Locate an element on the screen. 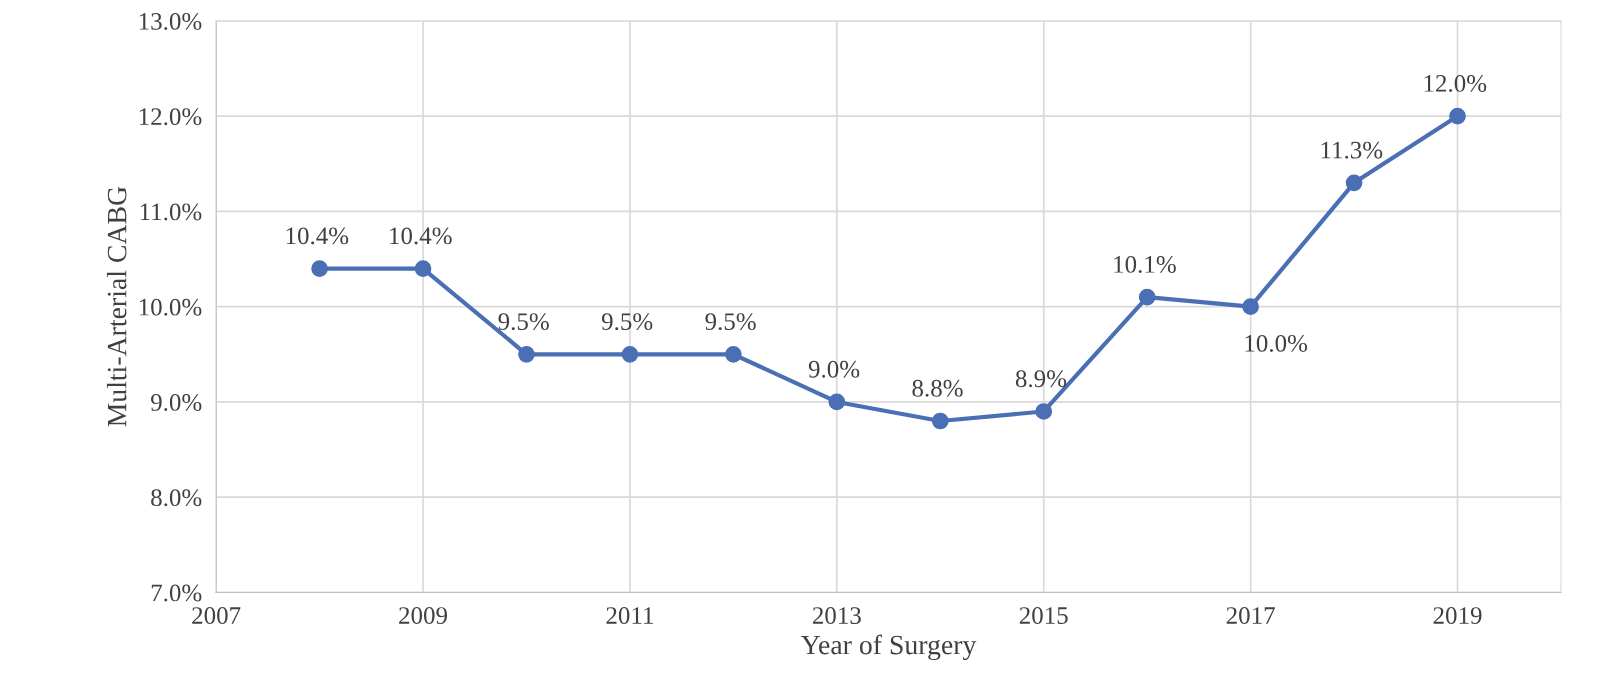  y-tick-label: 7.0% is located at coordinates (176, 593).